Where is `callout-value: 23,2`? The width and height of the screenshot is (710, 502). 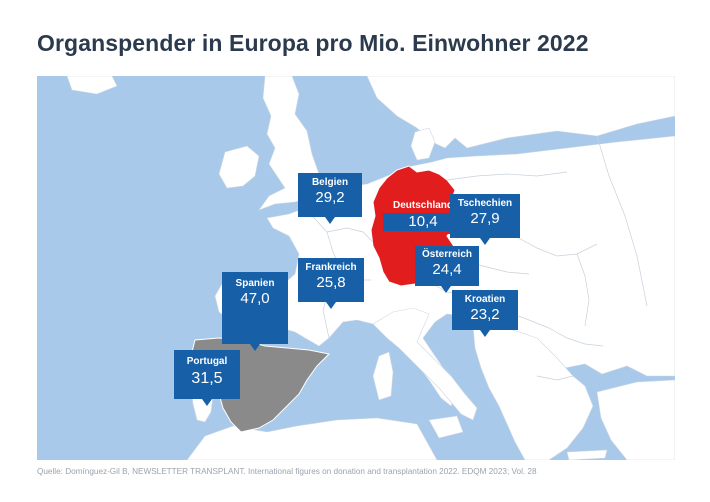 callout-value: 23,2 is located at coordinates (485, 314).